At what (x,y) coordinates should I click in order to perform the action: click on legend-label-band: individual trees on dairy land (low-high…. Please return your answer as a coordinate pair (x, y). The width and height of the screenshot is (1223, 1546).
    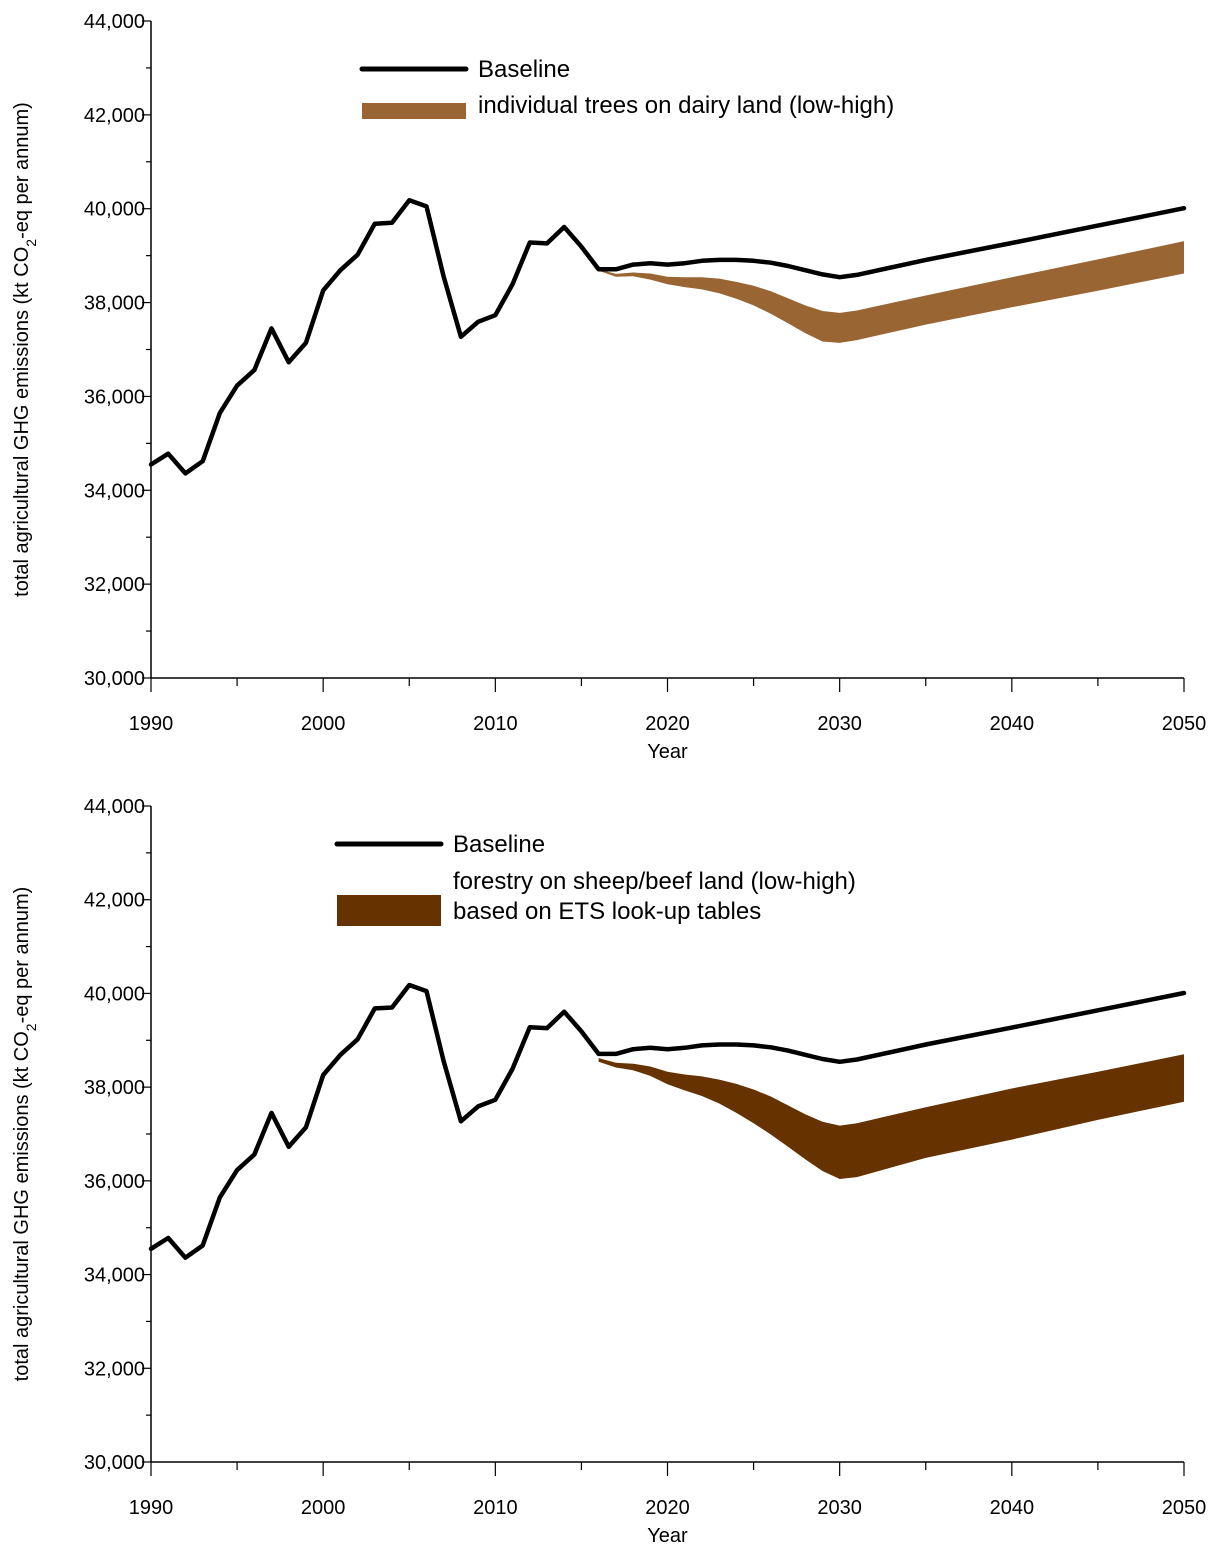
    Looking at the image, I should click on (686, 105).